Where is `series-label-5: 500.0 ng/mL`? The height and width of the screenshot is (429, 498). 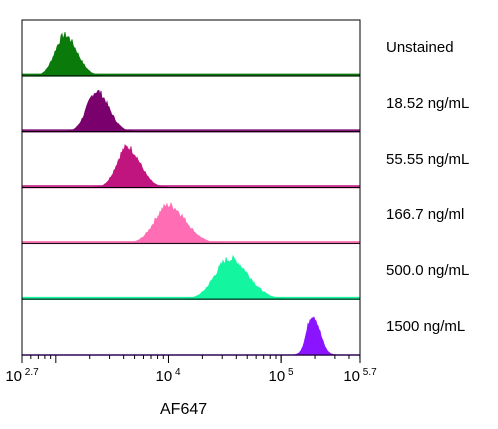
series-label-5: 500.0 ng/mL is located at coordinates (428, 270).